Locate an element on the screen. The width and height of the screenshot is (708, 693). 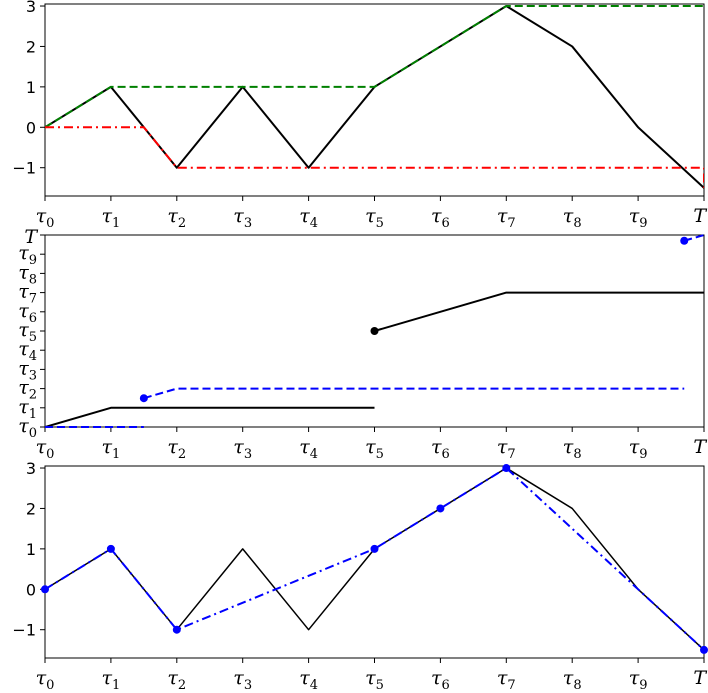
y-tick-label: τ5 is located at coordinates (27, 332).